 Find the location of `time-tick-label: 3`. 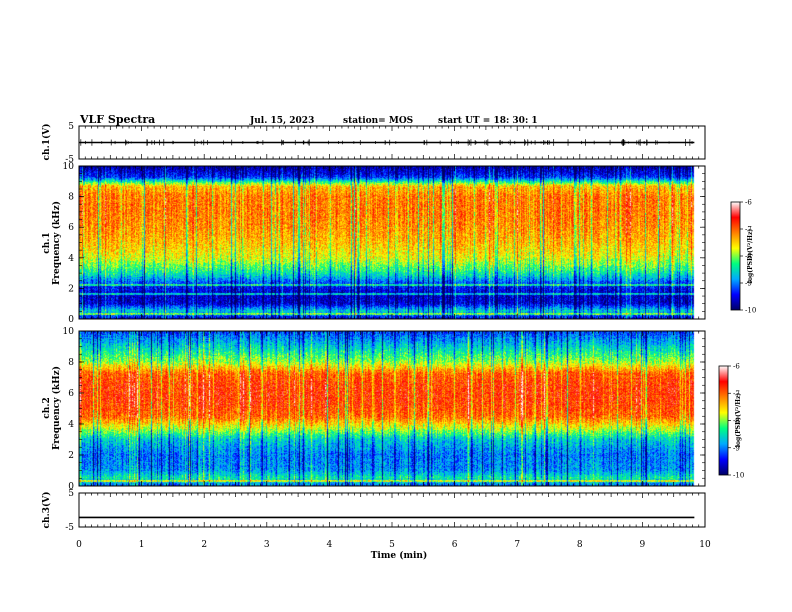

time-tick-label: 3 is located at coordinates (267, 545).